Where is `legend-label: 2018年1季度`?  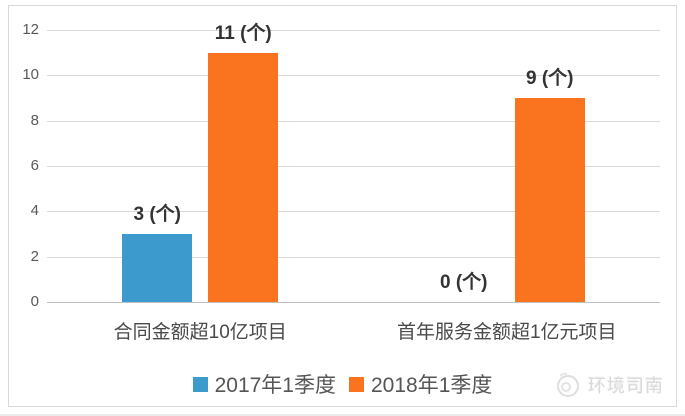
legend-label: 2018年1季度 is located at coordinates (432, 385).